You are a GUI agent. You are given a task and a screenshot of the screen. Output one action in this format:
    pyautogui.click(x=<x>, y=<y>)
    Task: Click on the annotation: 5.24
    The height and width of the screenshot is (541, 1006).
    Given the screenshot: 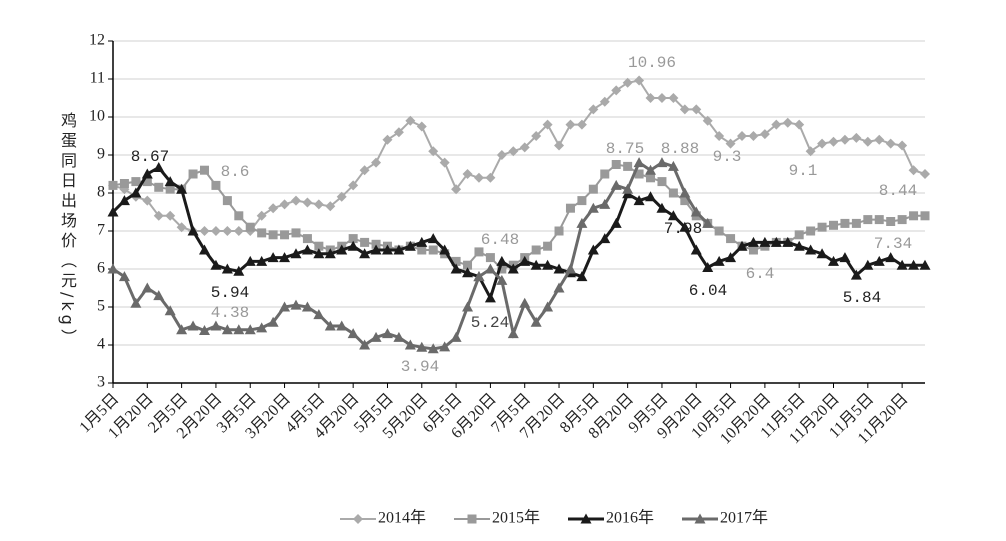 What is the action you would take?
    pyautogui.click(x=490, y=323)
    